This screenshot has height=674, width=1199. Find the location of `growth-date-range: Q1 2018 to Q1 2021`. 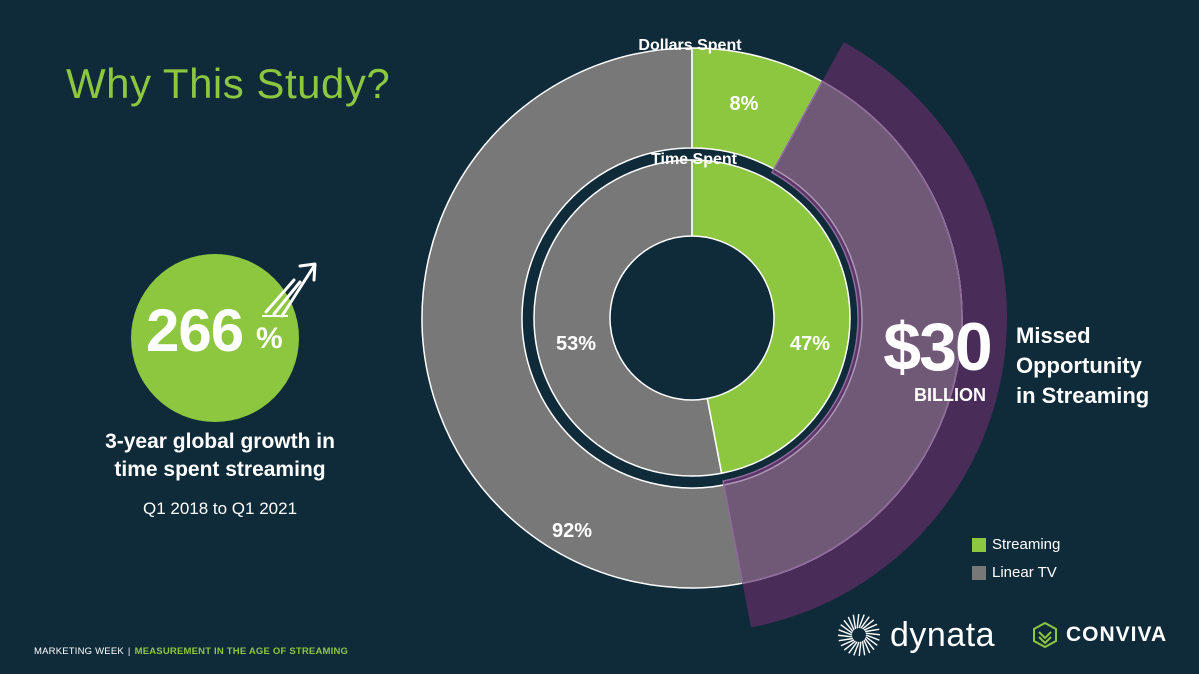

growth-date-range: Q1 2018 to Q1 2021 is located at coordinates (220, 508).